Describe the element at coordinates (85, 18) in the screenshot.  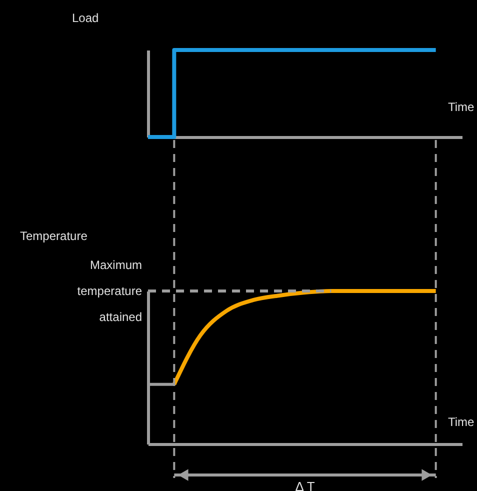
I see `y-axis-title: Load` at that location.